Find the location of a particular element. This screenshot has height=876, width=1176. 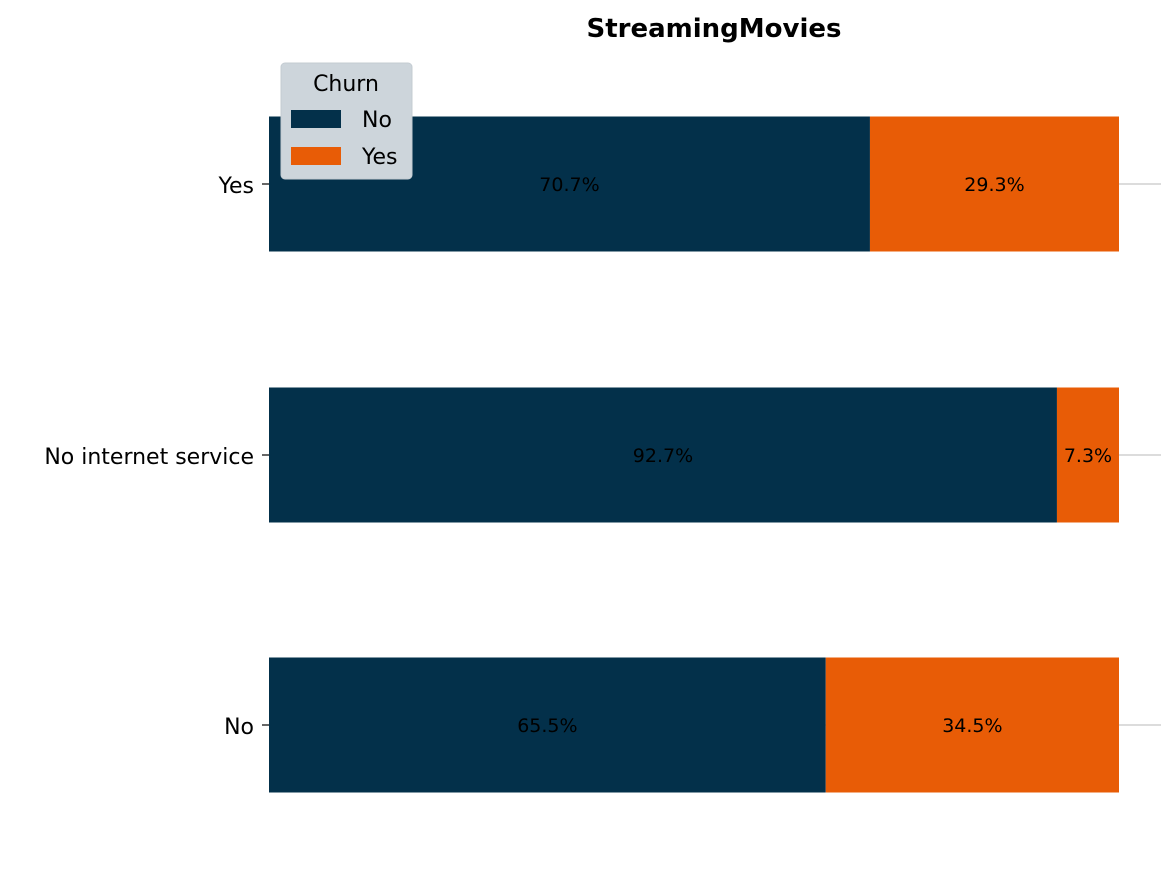

legend-entry-label: Yes is located at coordinates (379, 157).